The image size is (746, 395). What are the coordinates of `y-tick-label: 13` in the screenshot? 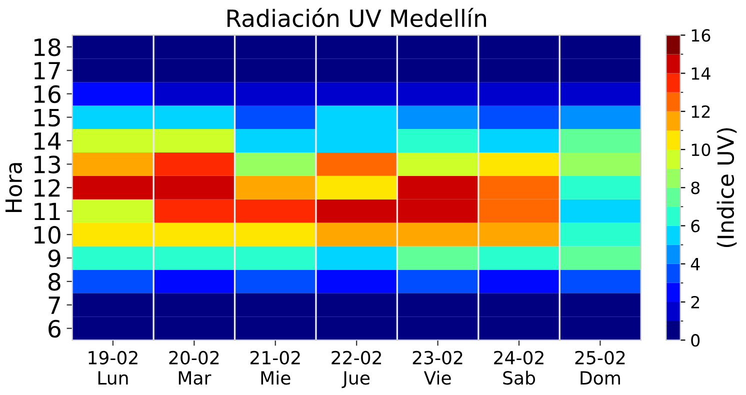 It's located at (47, 165).